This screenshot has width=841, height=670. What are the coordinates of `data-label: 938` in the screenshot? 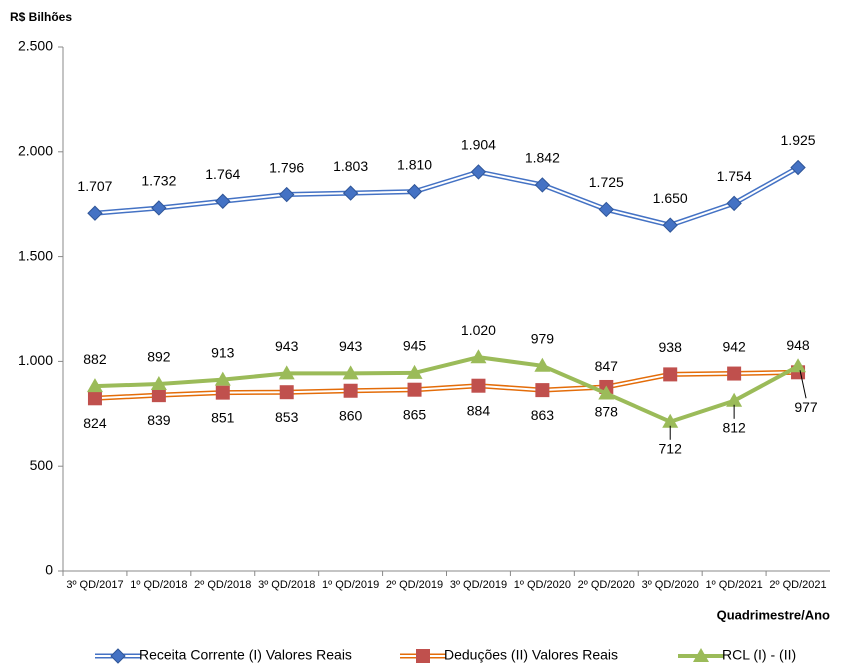 It's located at (671, 347).